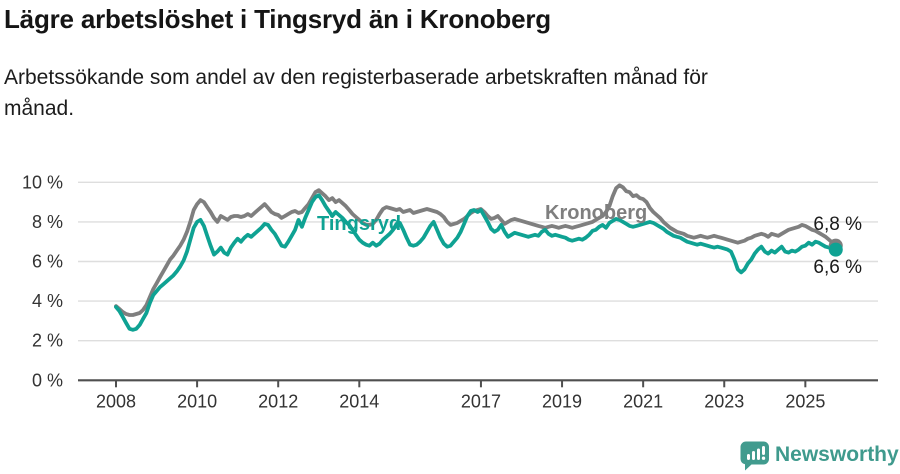  Describe the element at coordinates (805, 401) in the screenshot. I see `x-tick-label: 2025` at that location.